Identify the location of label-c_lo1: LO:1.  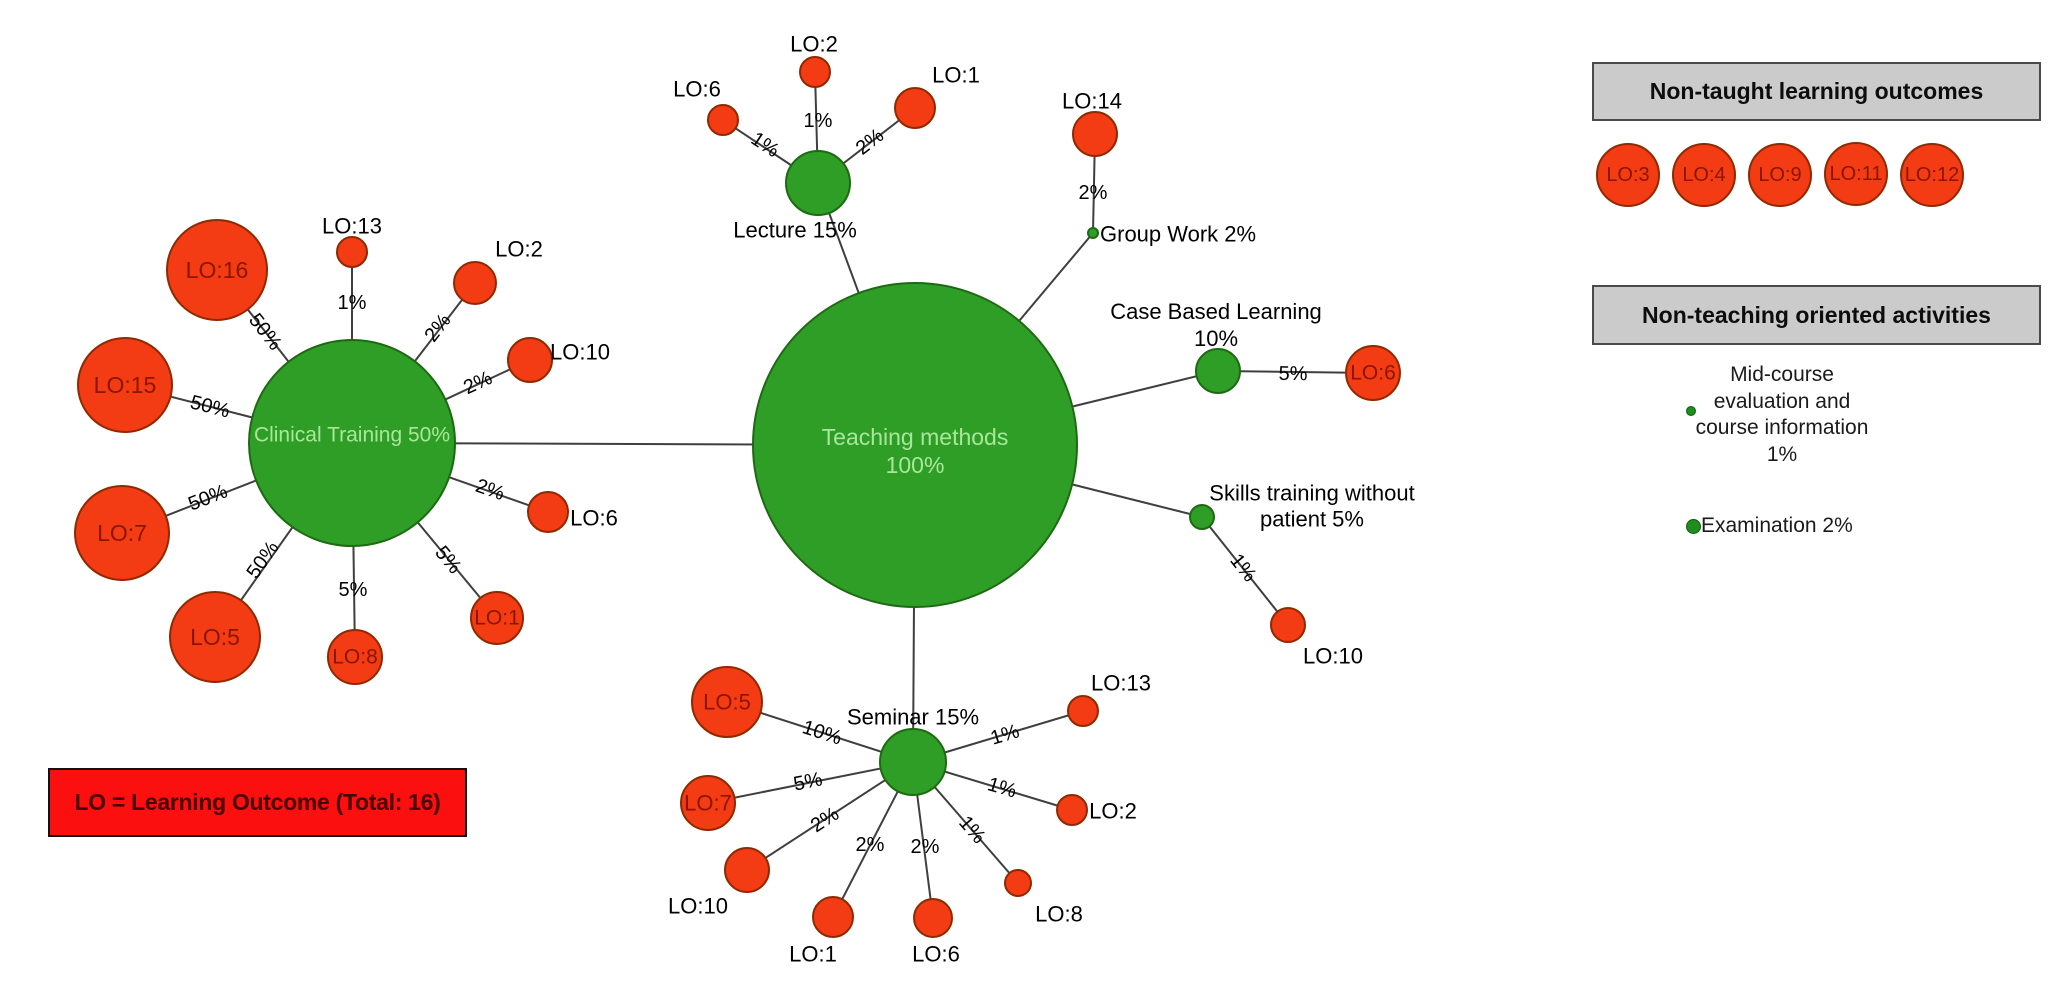
(497, 618).